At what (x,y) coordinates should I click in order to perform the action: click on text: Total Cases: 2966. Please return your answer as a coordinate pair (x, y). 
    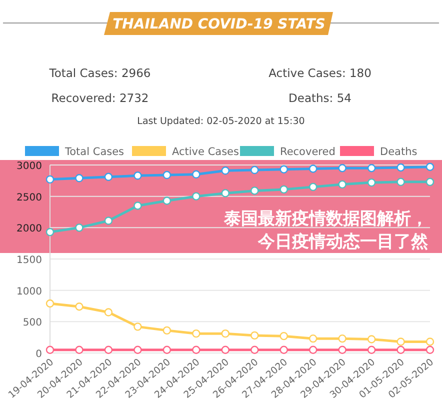
    Looking at the image, I should click on (99, 73).